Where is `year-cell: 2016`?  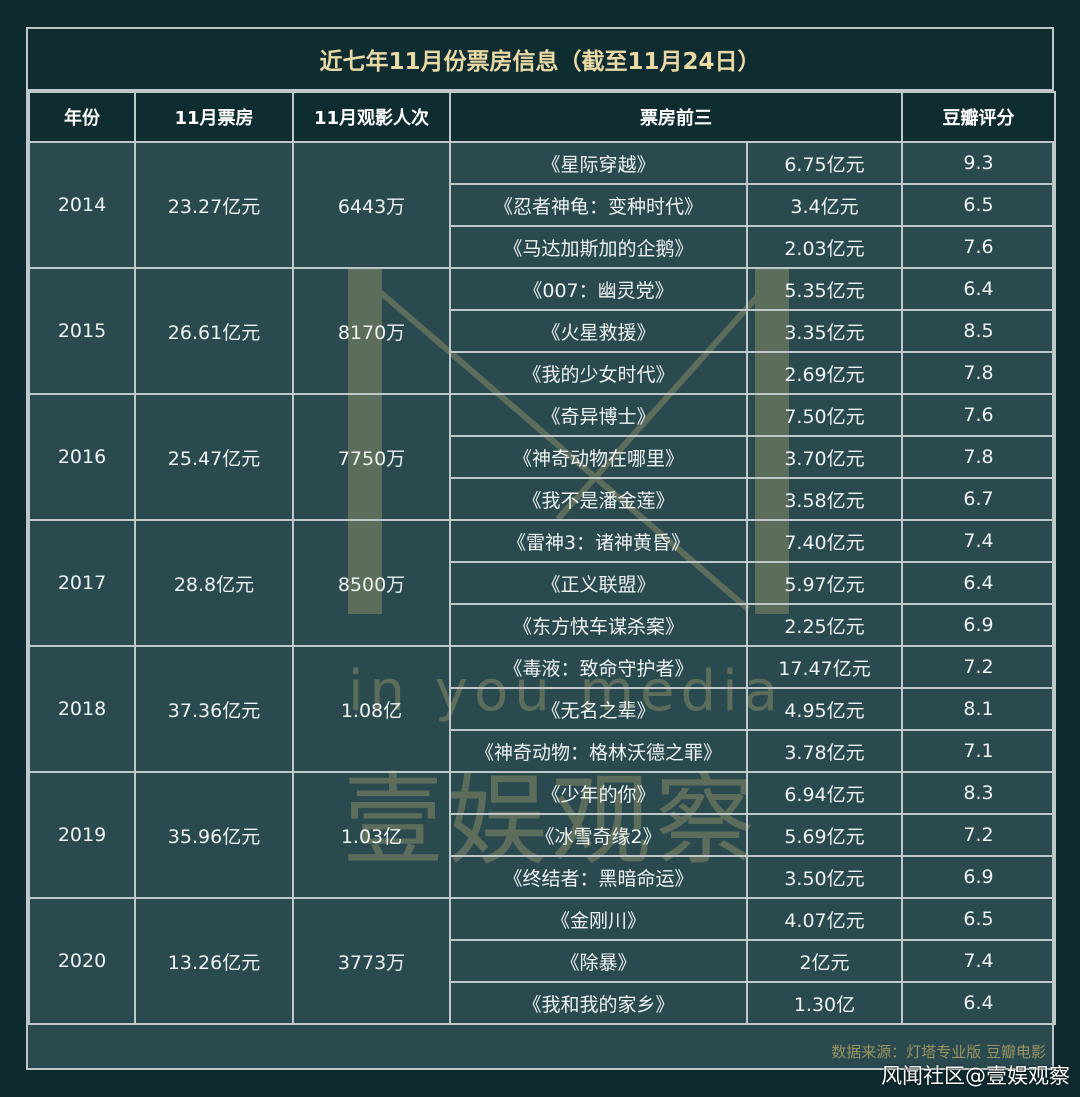 year-cell: 2016 is located at coordinates (82, 457).